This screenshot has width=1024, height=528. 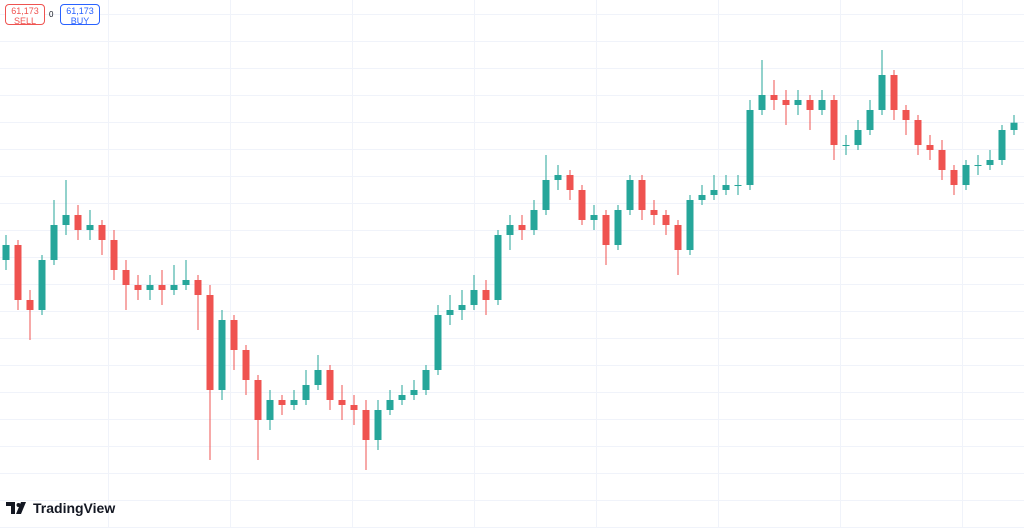 I want to click on brand: TradingView, so click(x=60, y=508).